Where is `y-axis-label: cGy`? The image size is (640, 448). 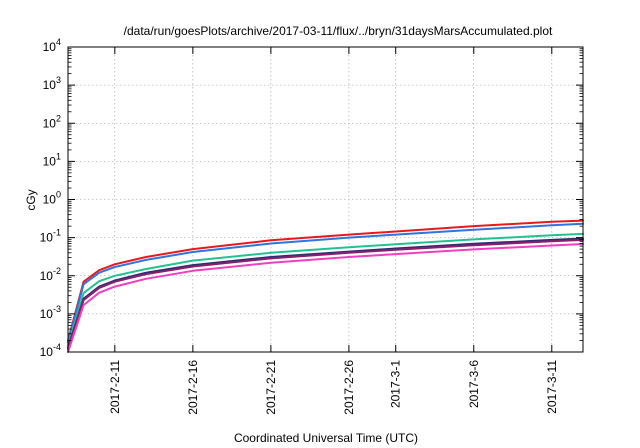
y-axis-label: cGy is located at coordinates (31, 199).